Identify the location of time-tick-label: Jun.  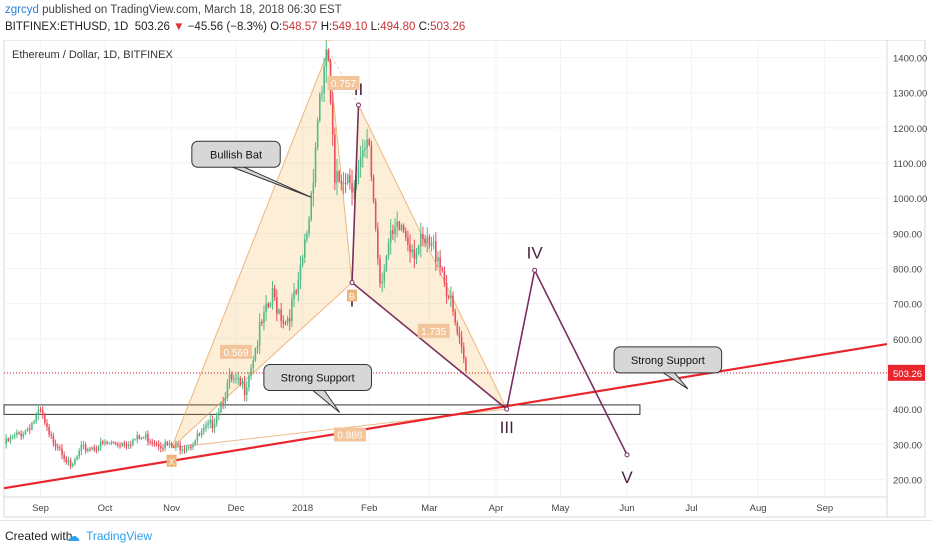
(626, 508).